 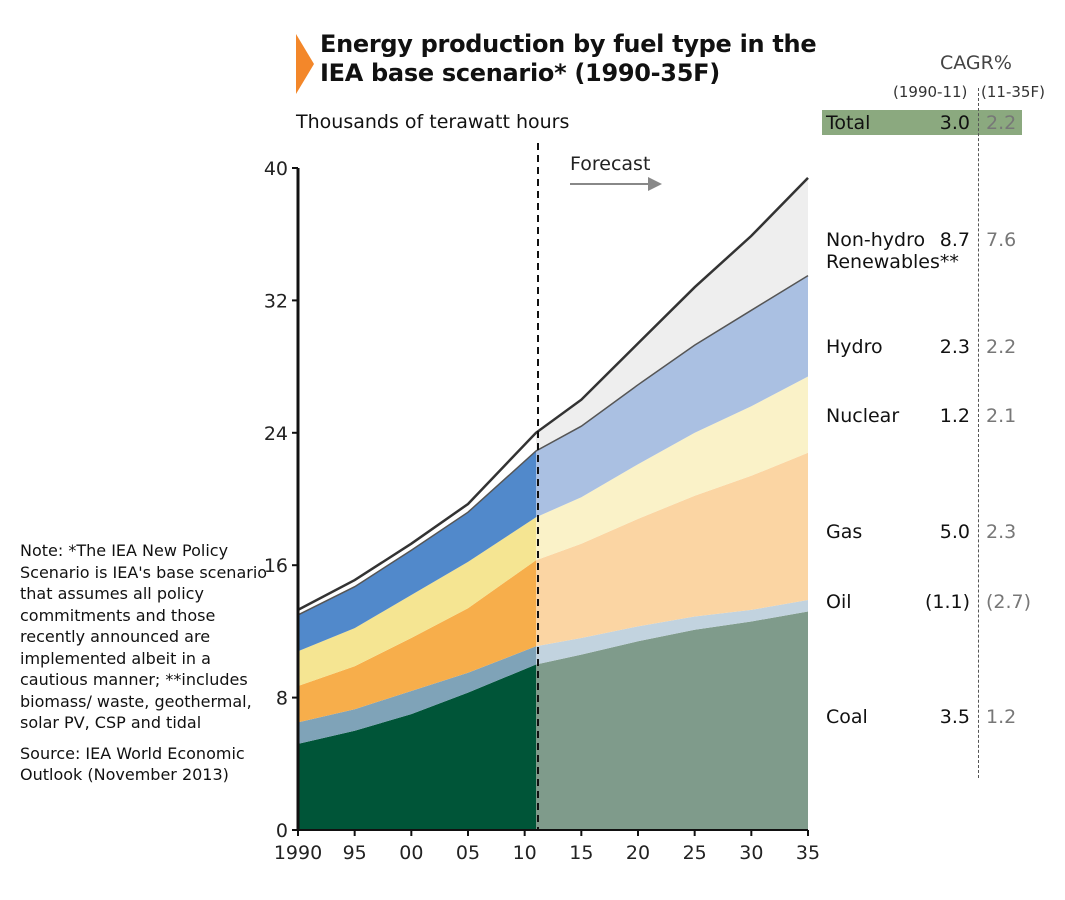 What do you see at coordinates (978, 433) in the screenshot?
I see `cagr-column-divider` at bounding box center [978, 433].